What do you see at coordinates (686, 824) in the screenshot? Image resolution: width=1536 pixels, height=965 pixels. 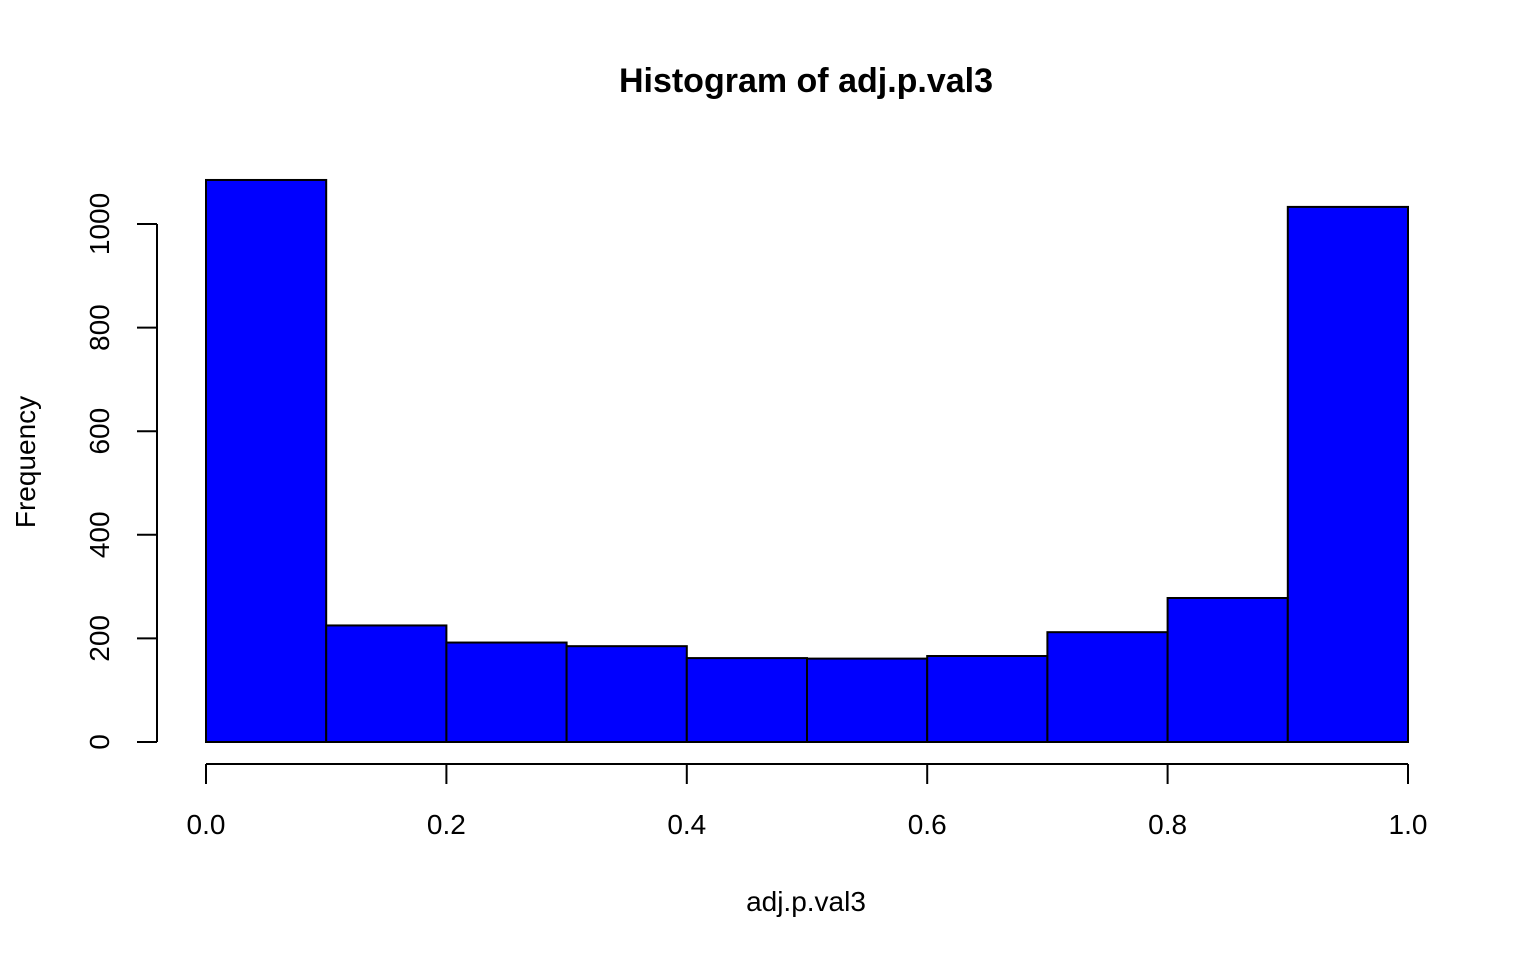 I see `x-tick-label: 0.4` at bounding box center [686, 824].